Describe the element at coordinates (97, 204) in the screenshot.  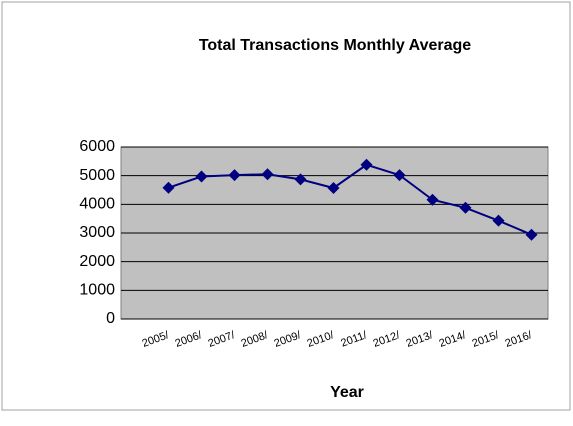
I see `y-tick-label: 4000` at that location.